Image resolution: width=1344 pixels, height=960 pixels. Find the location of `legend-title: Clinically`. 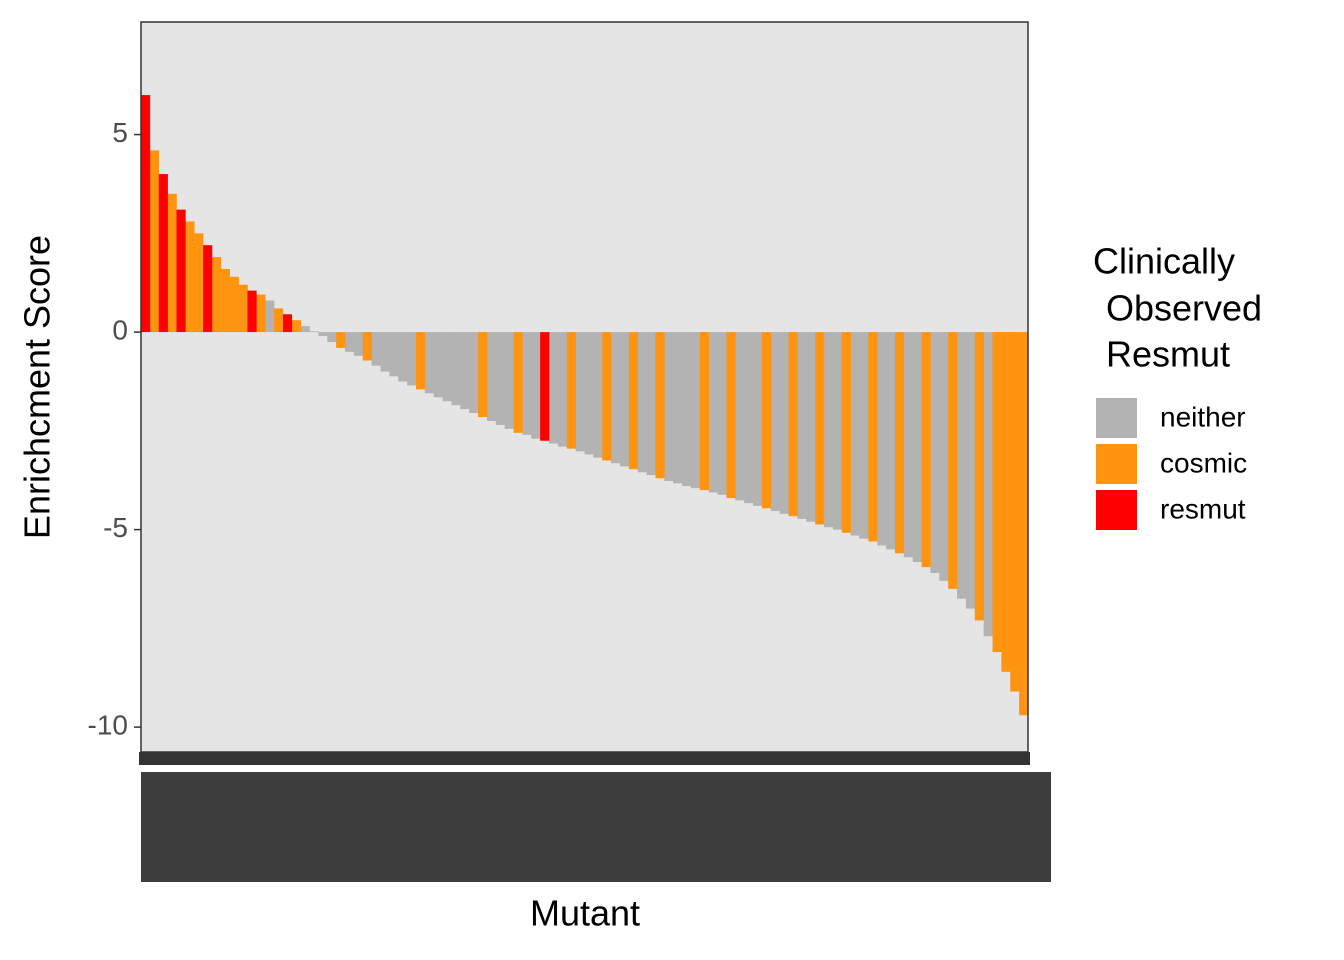

legend-title: Clinically is located at coordinates (1164, 261).